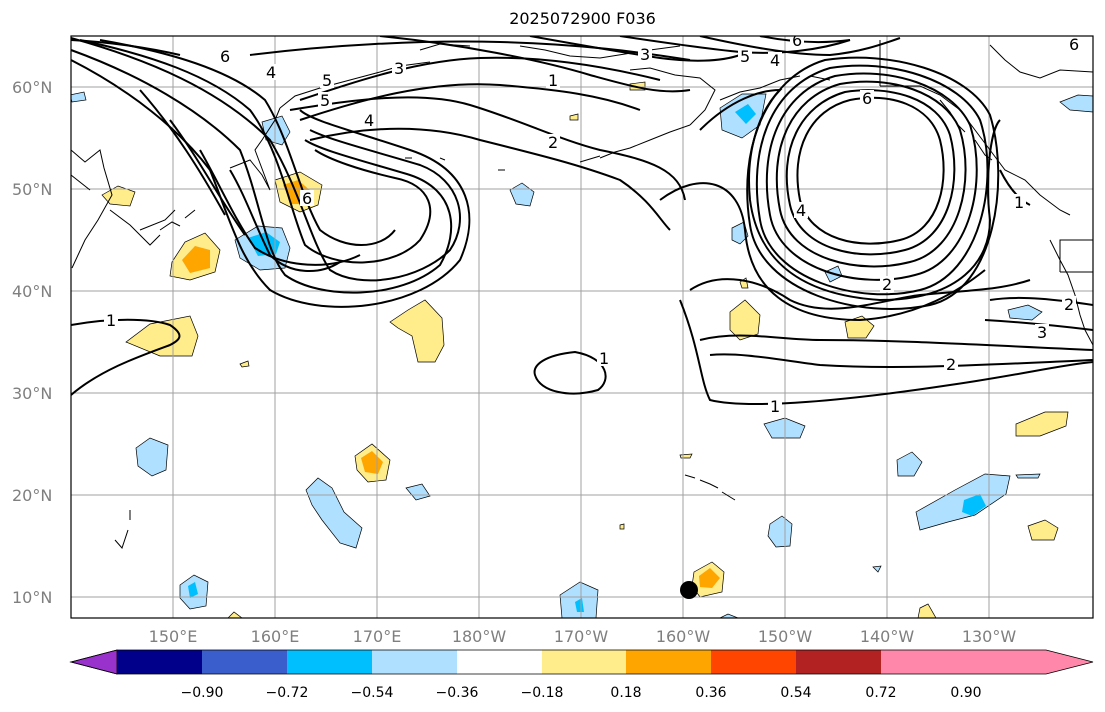 This screenshot has height=712, width=1105. Describe the element at coordinates (32, 597) in the screenshot. I see `lat-label: 10°N` at that location.